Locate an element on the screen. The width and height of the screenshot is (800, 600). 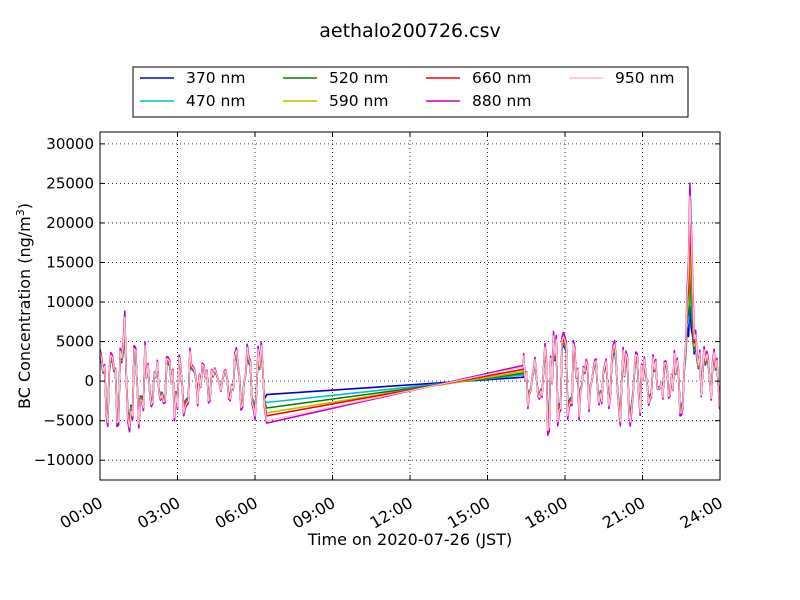
legend-label: 950 nm is located at coordinates (644, 78).